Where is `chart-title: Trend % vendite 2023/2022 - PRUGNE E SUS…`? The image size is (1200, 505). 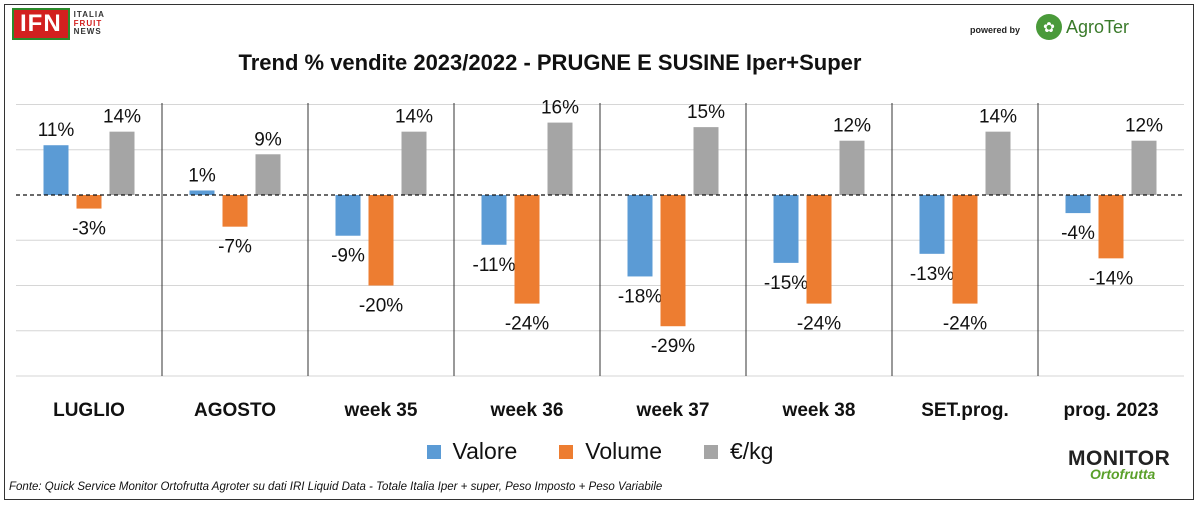
chart-title: Trend % vendite 2023/2022 - PRUGNE E SUS… is located at coordinates (550, 62).